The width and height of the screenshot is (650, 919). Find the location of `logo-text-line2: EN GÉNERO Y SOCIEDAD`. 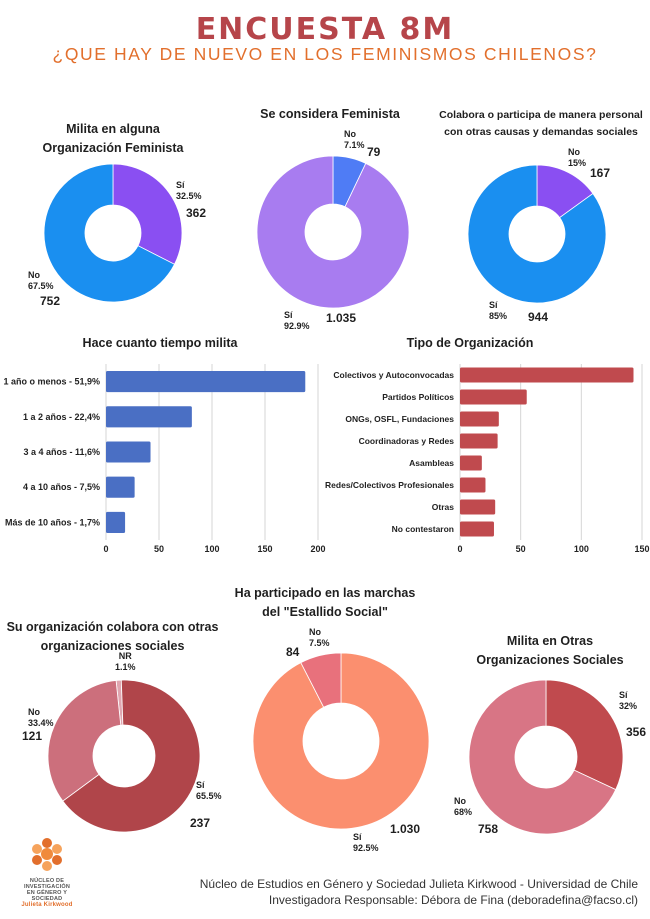

logo-text-line2: EN GÉNERO Y SOCIEDAD is located at coordinates (47, 896).